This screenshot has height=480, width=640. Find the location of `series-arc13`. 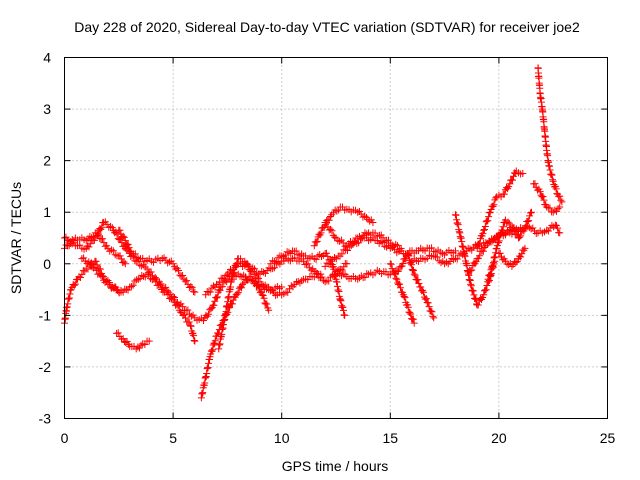

series-arc13 is located at coordinates (390, 252).